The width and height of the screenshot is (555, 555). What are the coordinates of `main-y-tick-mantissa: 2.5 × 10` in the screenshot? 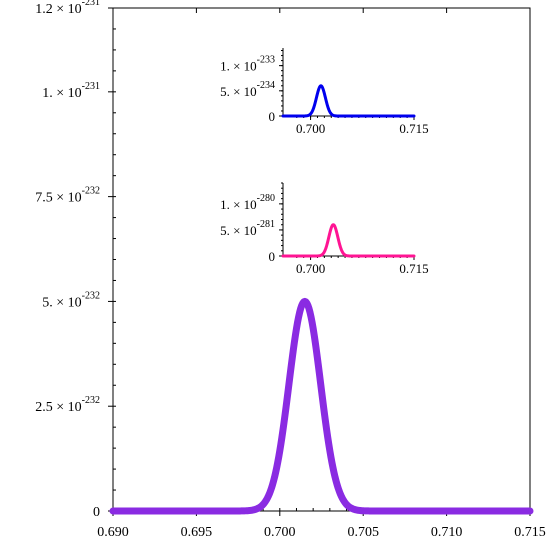 It's located at (58, 407).